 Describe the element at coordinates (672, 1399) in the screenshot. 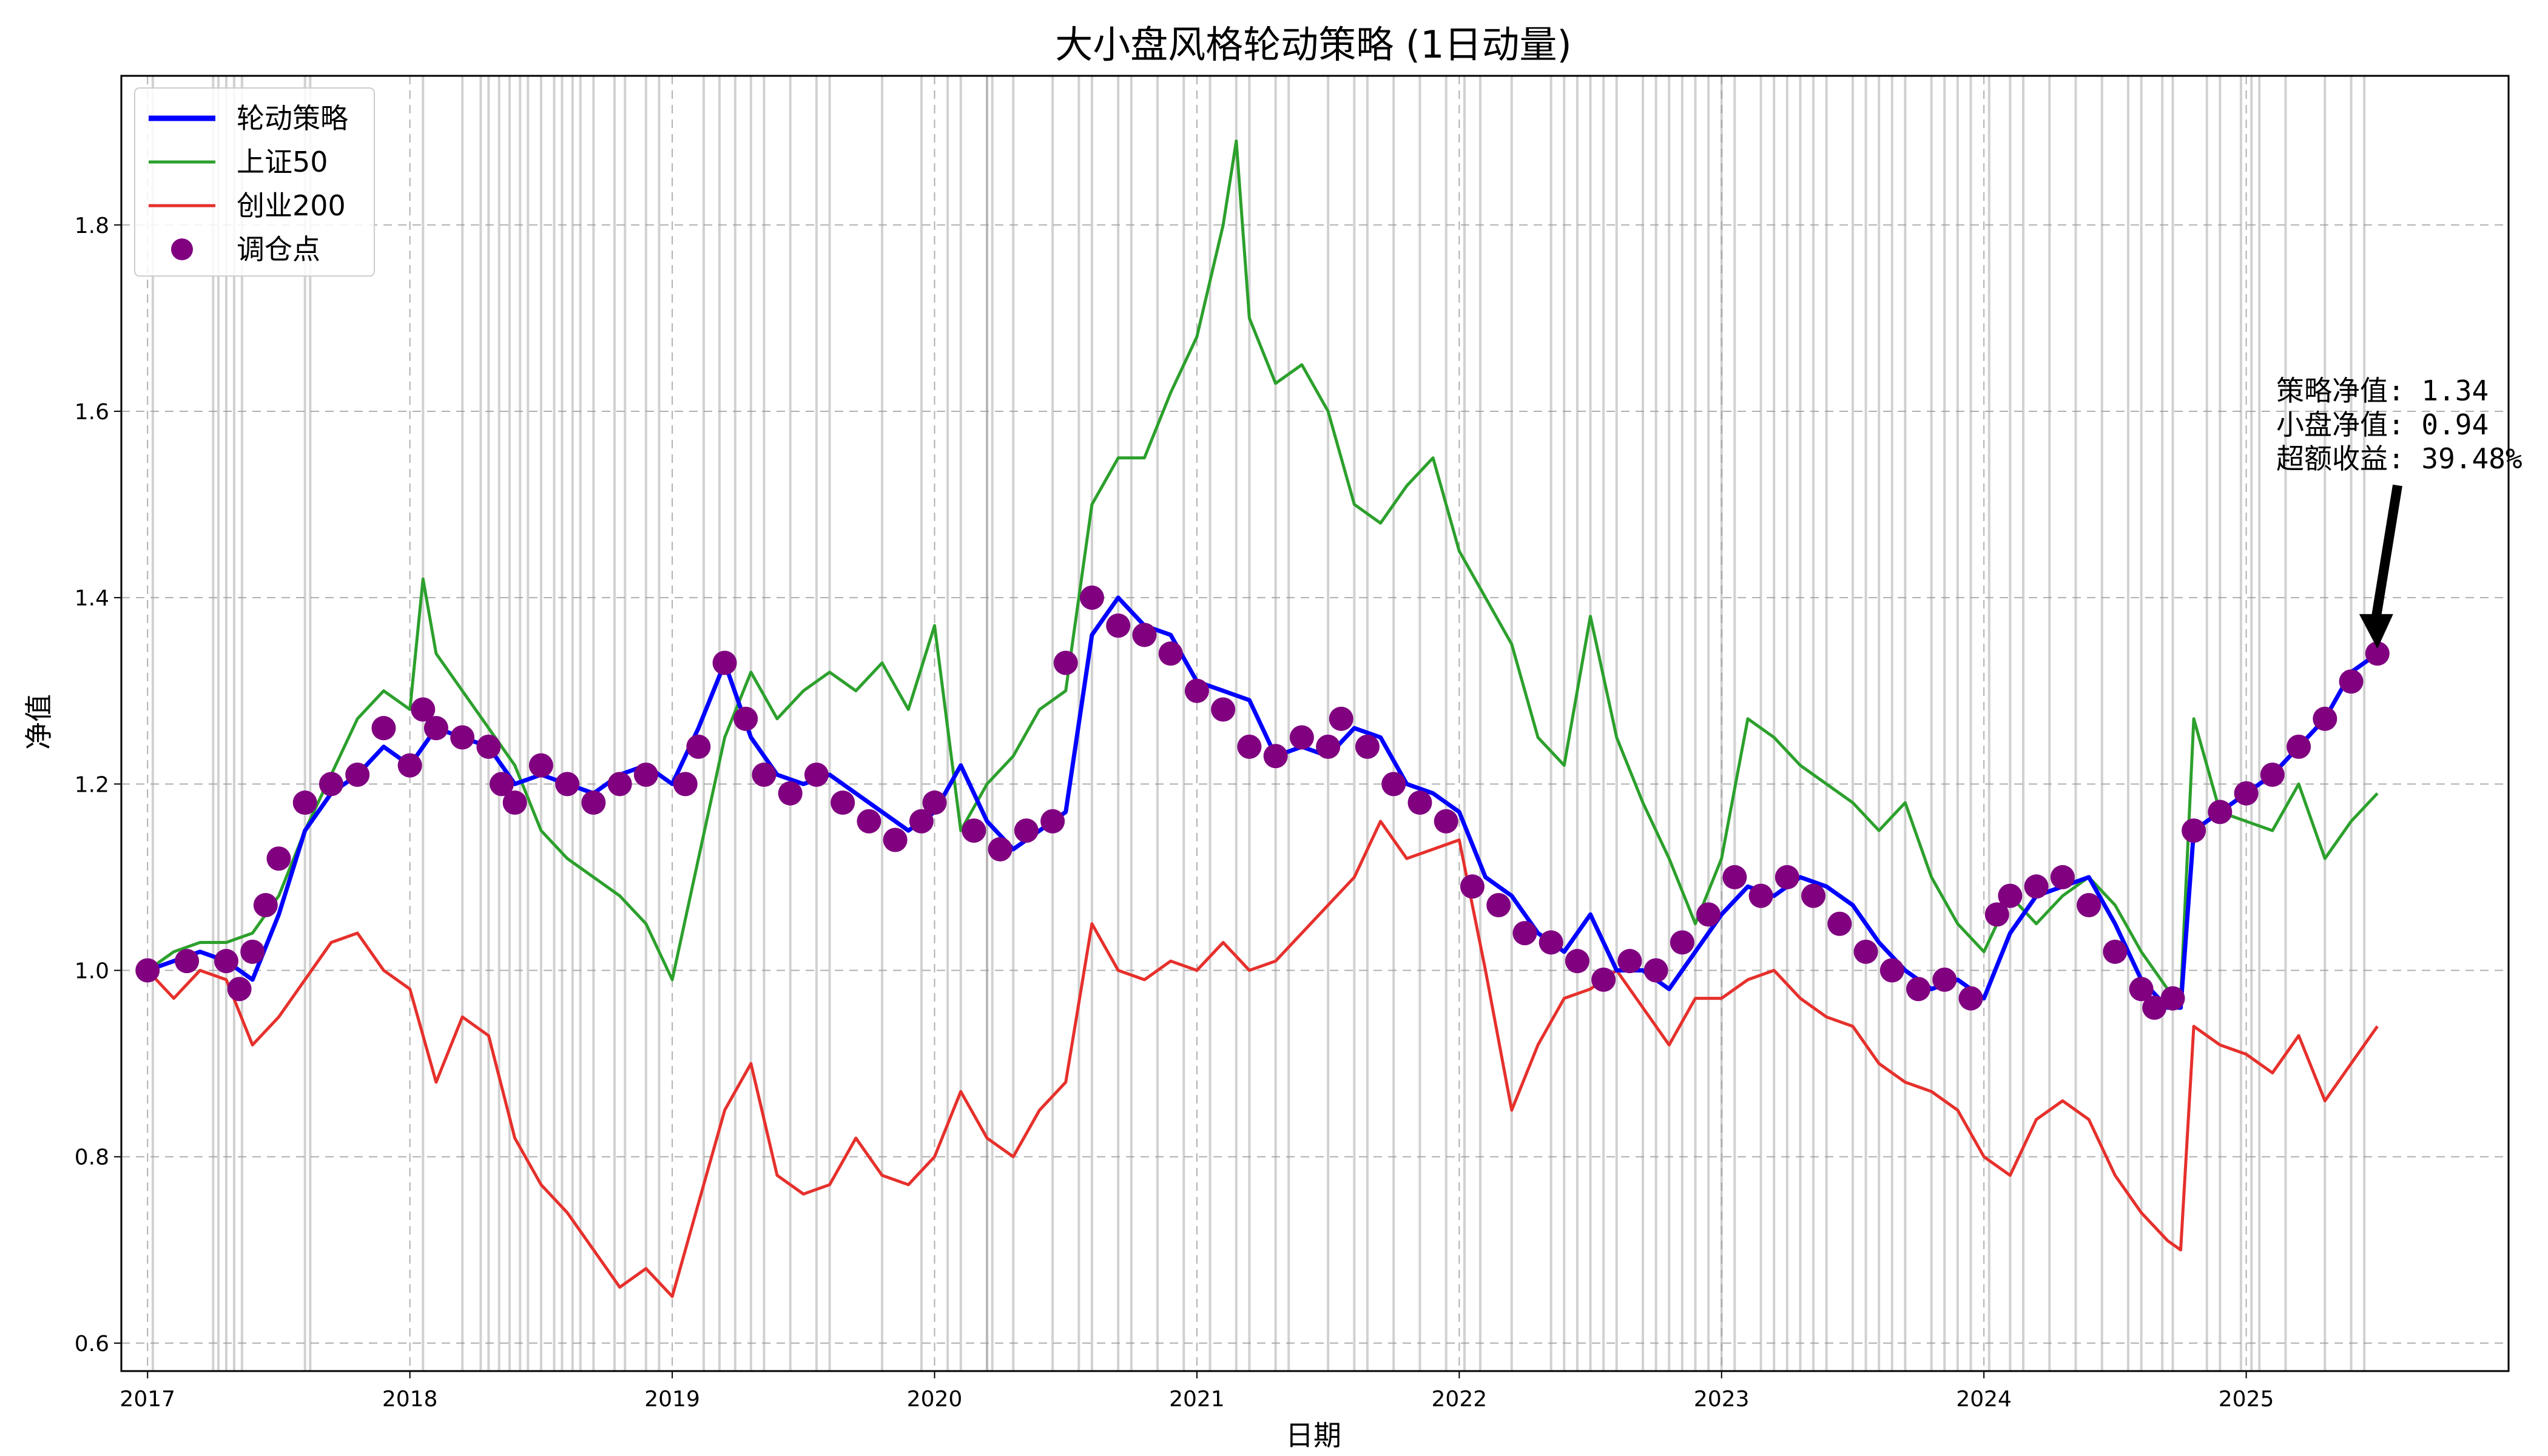

I see `x-tick-label: 2019` at that location.